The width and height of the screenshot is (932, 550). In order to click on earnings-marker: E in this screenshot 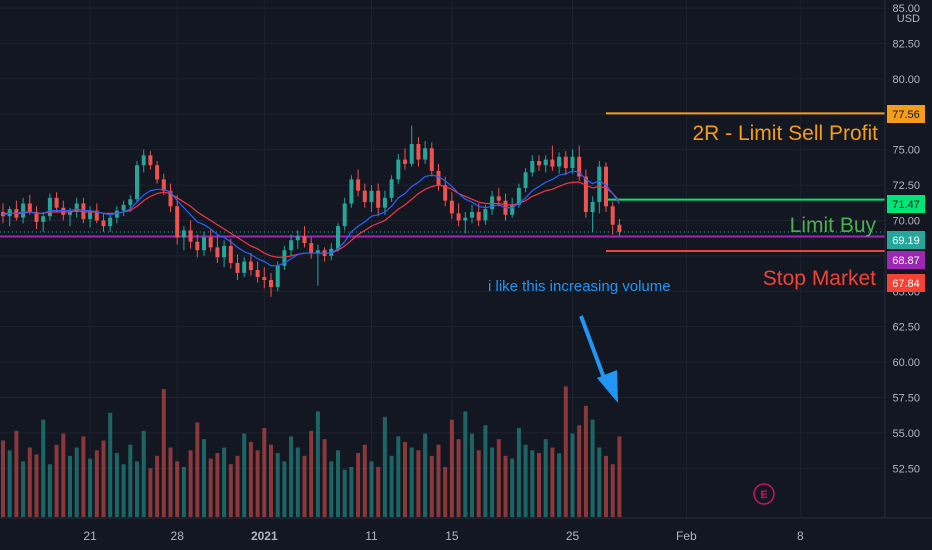, I will do `click(764, 494)`.